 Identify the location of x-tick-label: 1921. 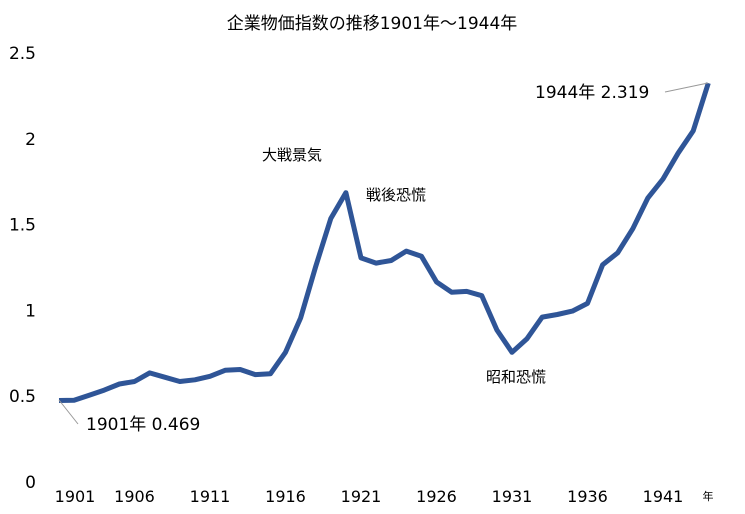
(361, 496).